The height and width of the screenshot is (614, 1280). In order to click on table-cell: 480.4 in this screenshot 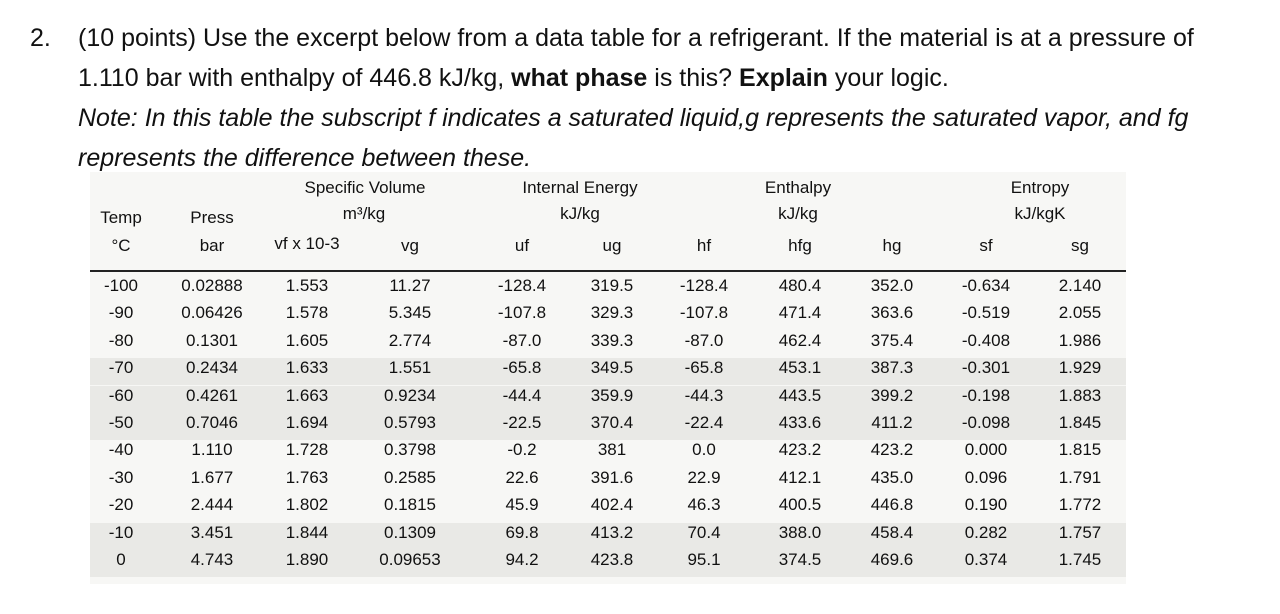, I will do `click(800, 285)`.